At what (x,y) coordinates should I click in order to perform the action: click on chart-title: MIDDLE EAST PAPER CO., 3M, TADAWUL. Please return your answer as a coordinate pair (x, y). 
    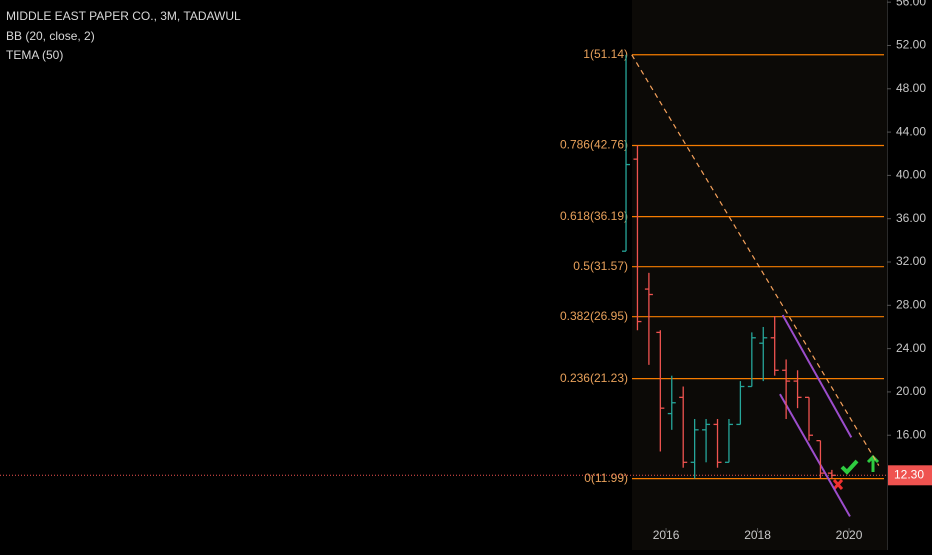
    Looking at the image, I should click on (123, 16).